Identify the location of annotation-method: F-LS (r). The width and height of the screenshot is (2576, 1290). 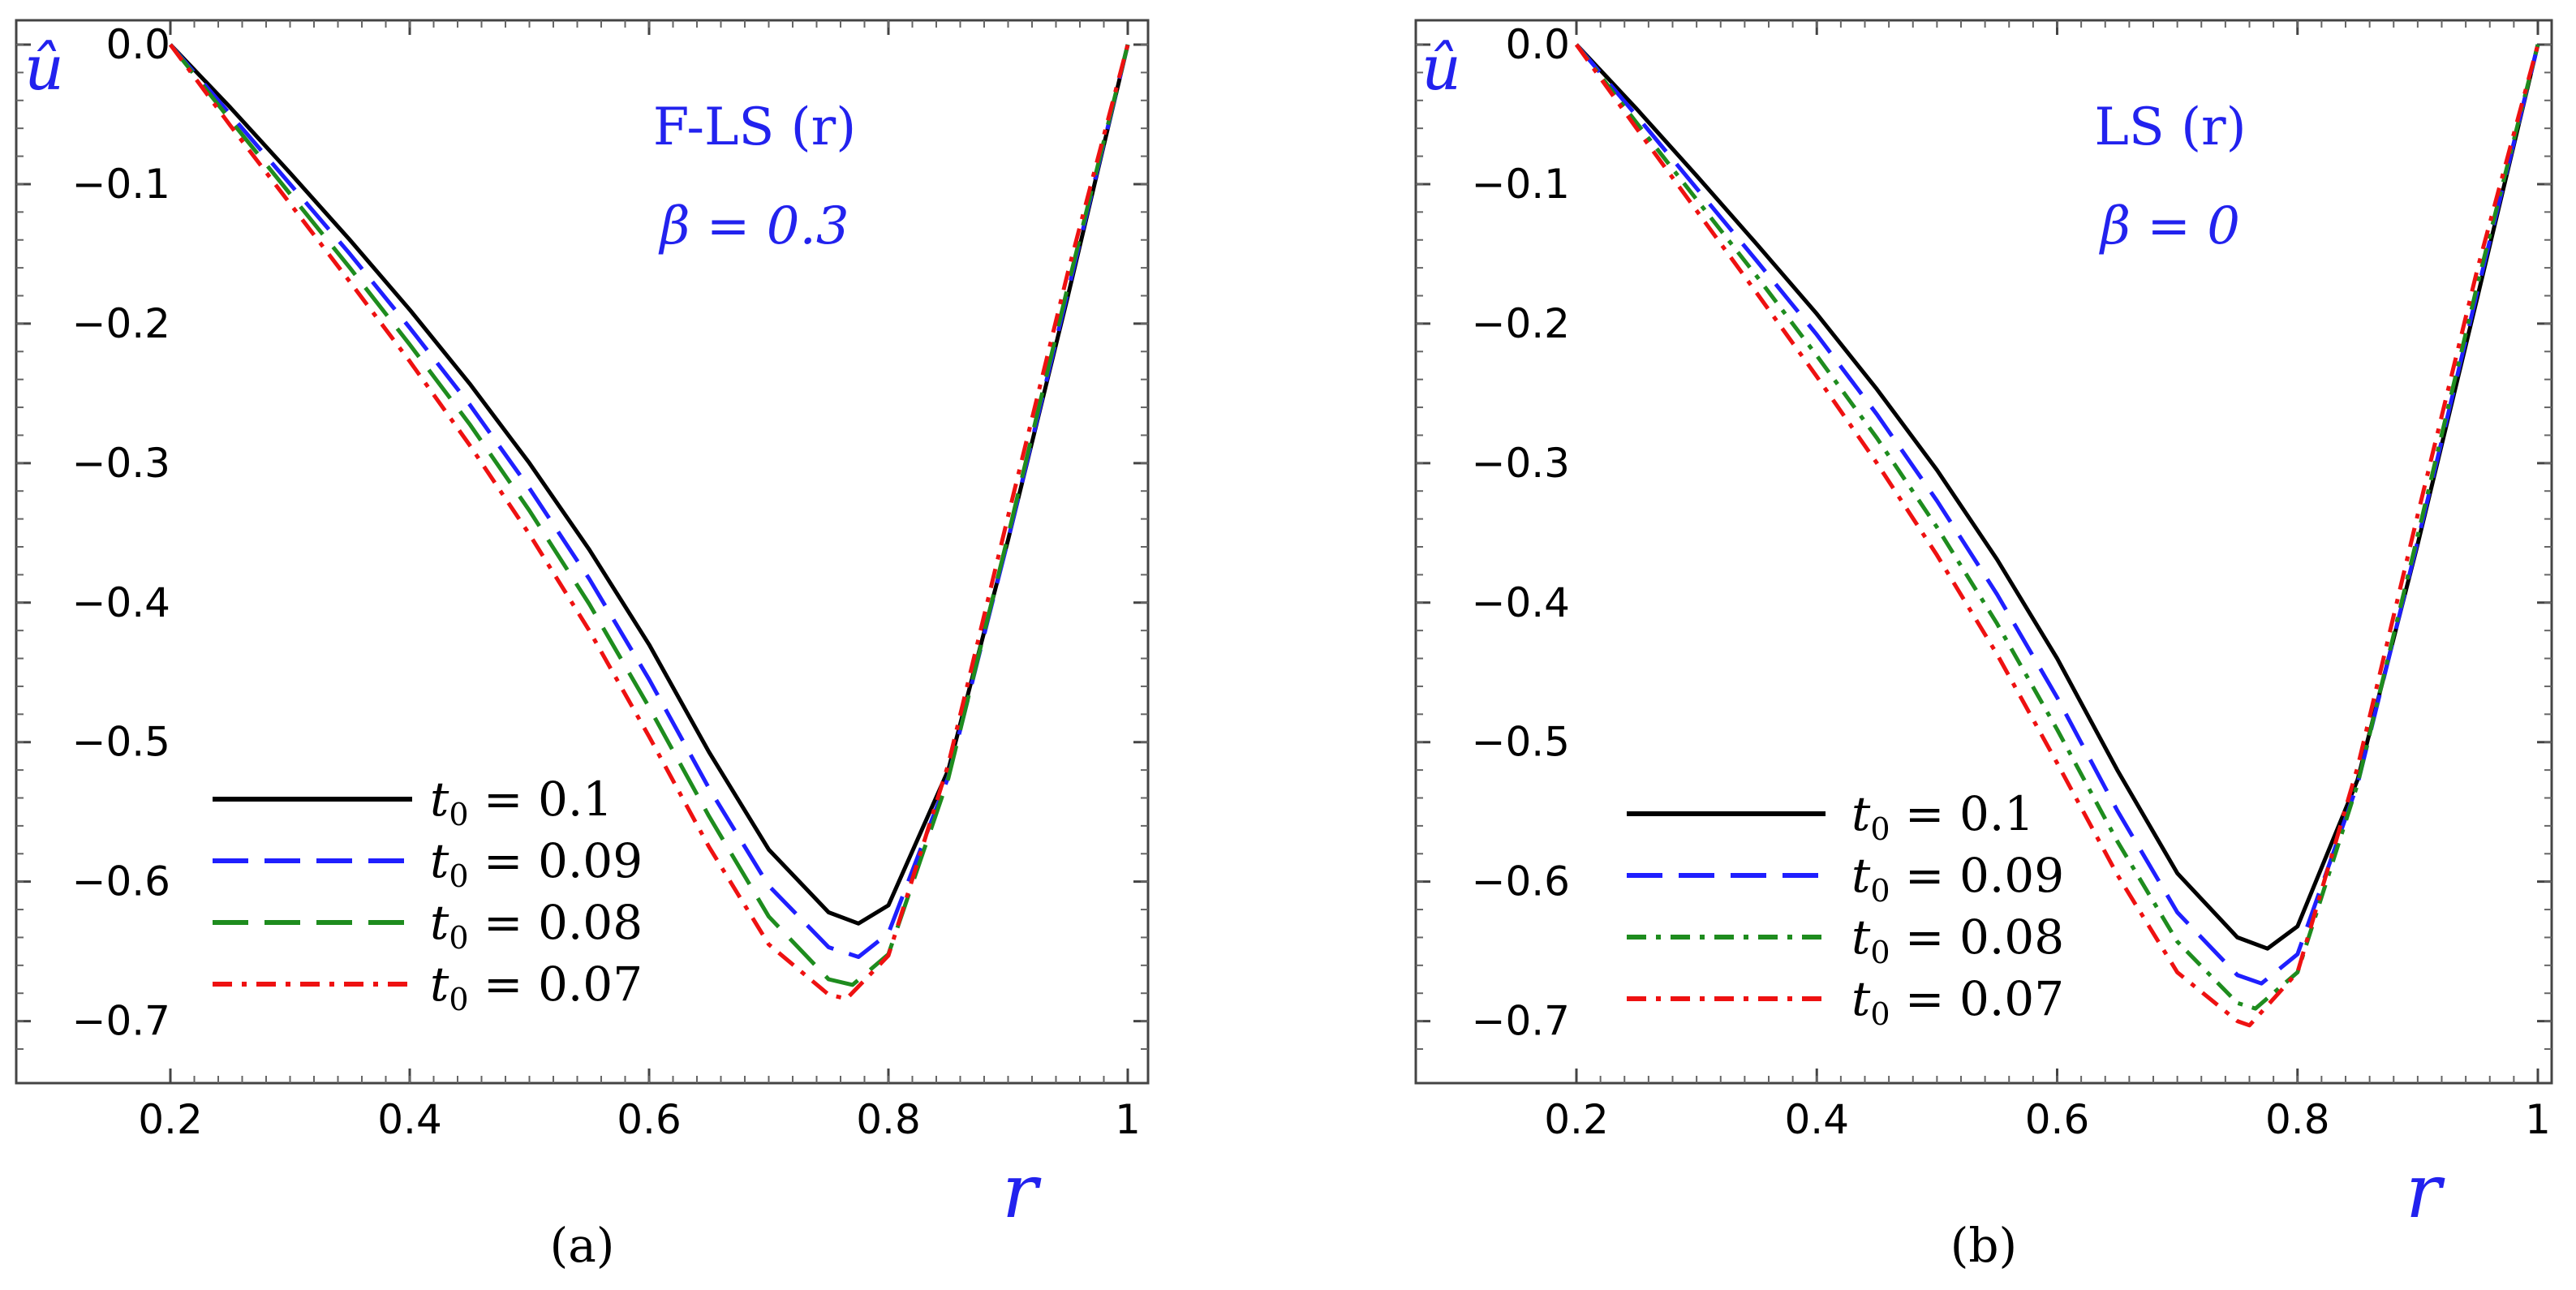
(754, 127).